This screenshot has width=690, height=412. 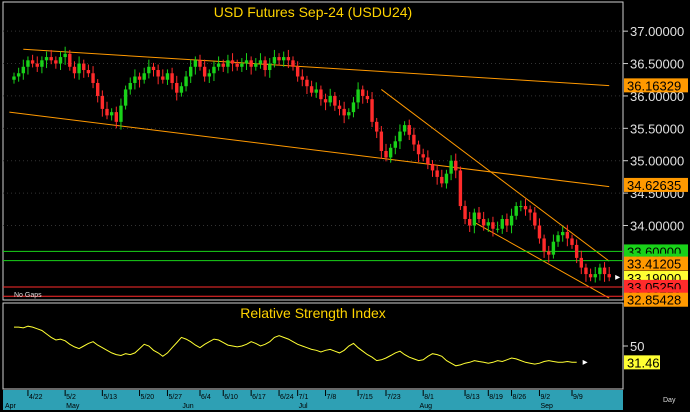 What do you see at coordinates (313, 400) in the screenshot?
I see `x-axis-panel` at bounding box center [313, 400].